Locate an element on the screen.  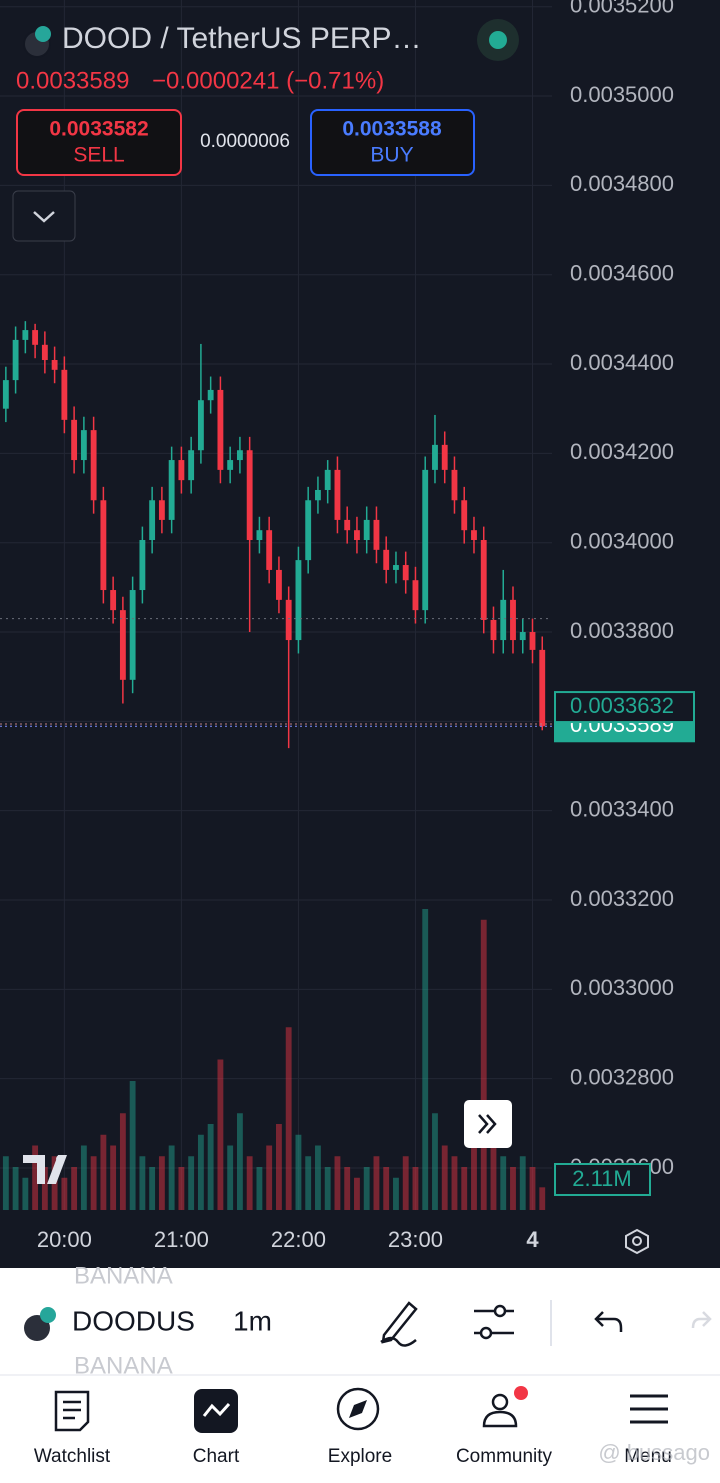
buy-button is located at coordinates (392, 142).